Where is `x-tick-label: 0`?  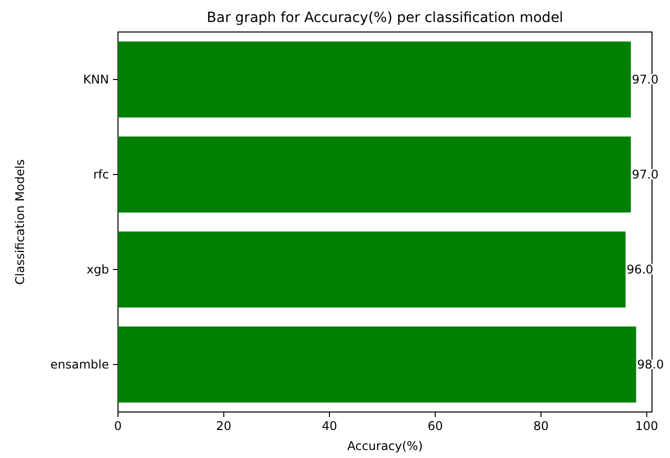 x-tick-label: 0 is located at coordinates (118, 426).